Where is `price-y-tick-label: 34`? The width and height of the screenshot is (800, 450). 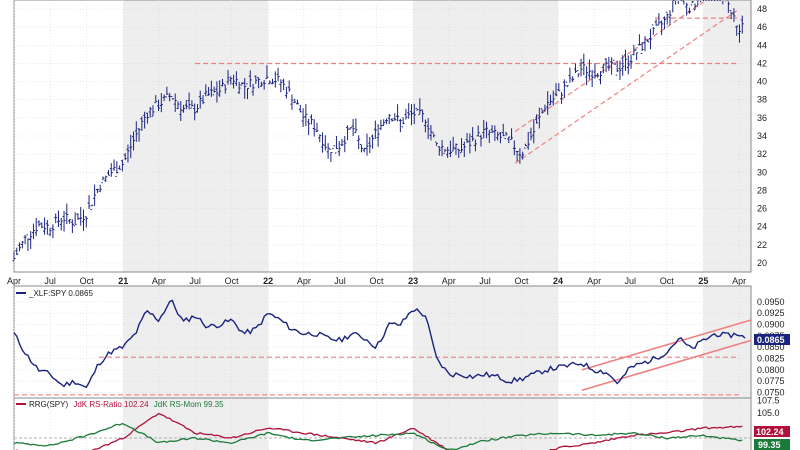
price-y-tick-label: 34 is located at coordinates (762, 136).